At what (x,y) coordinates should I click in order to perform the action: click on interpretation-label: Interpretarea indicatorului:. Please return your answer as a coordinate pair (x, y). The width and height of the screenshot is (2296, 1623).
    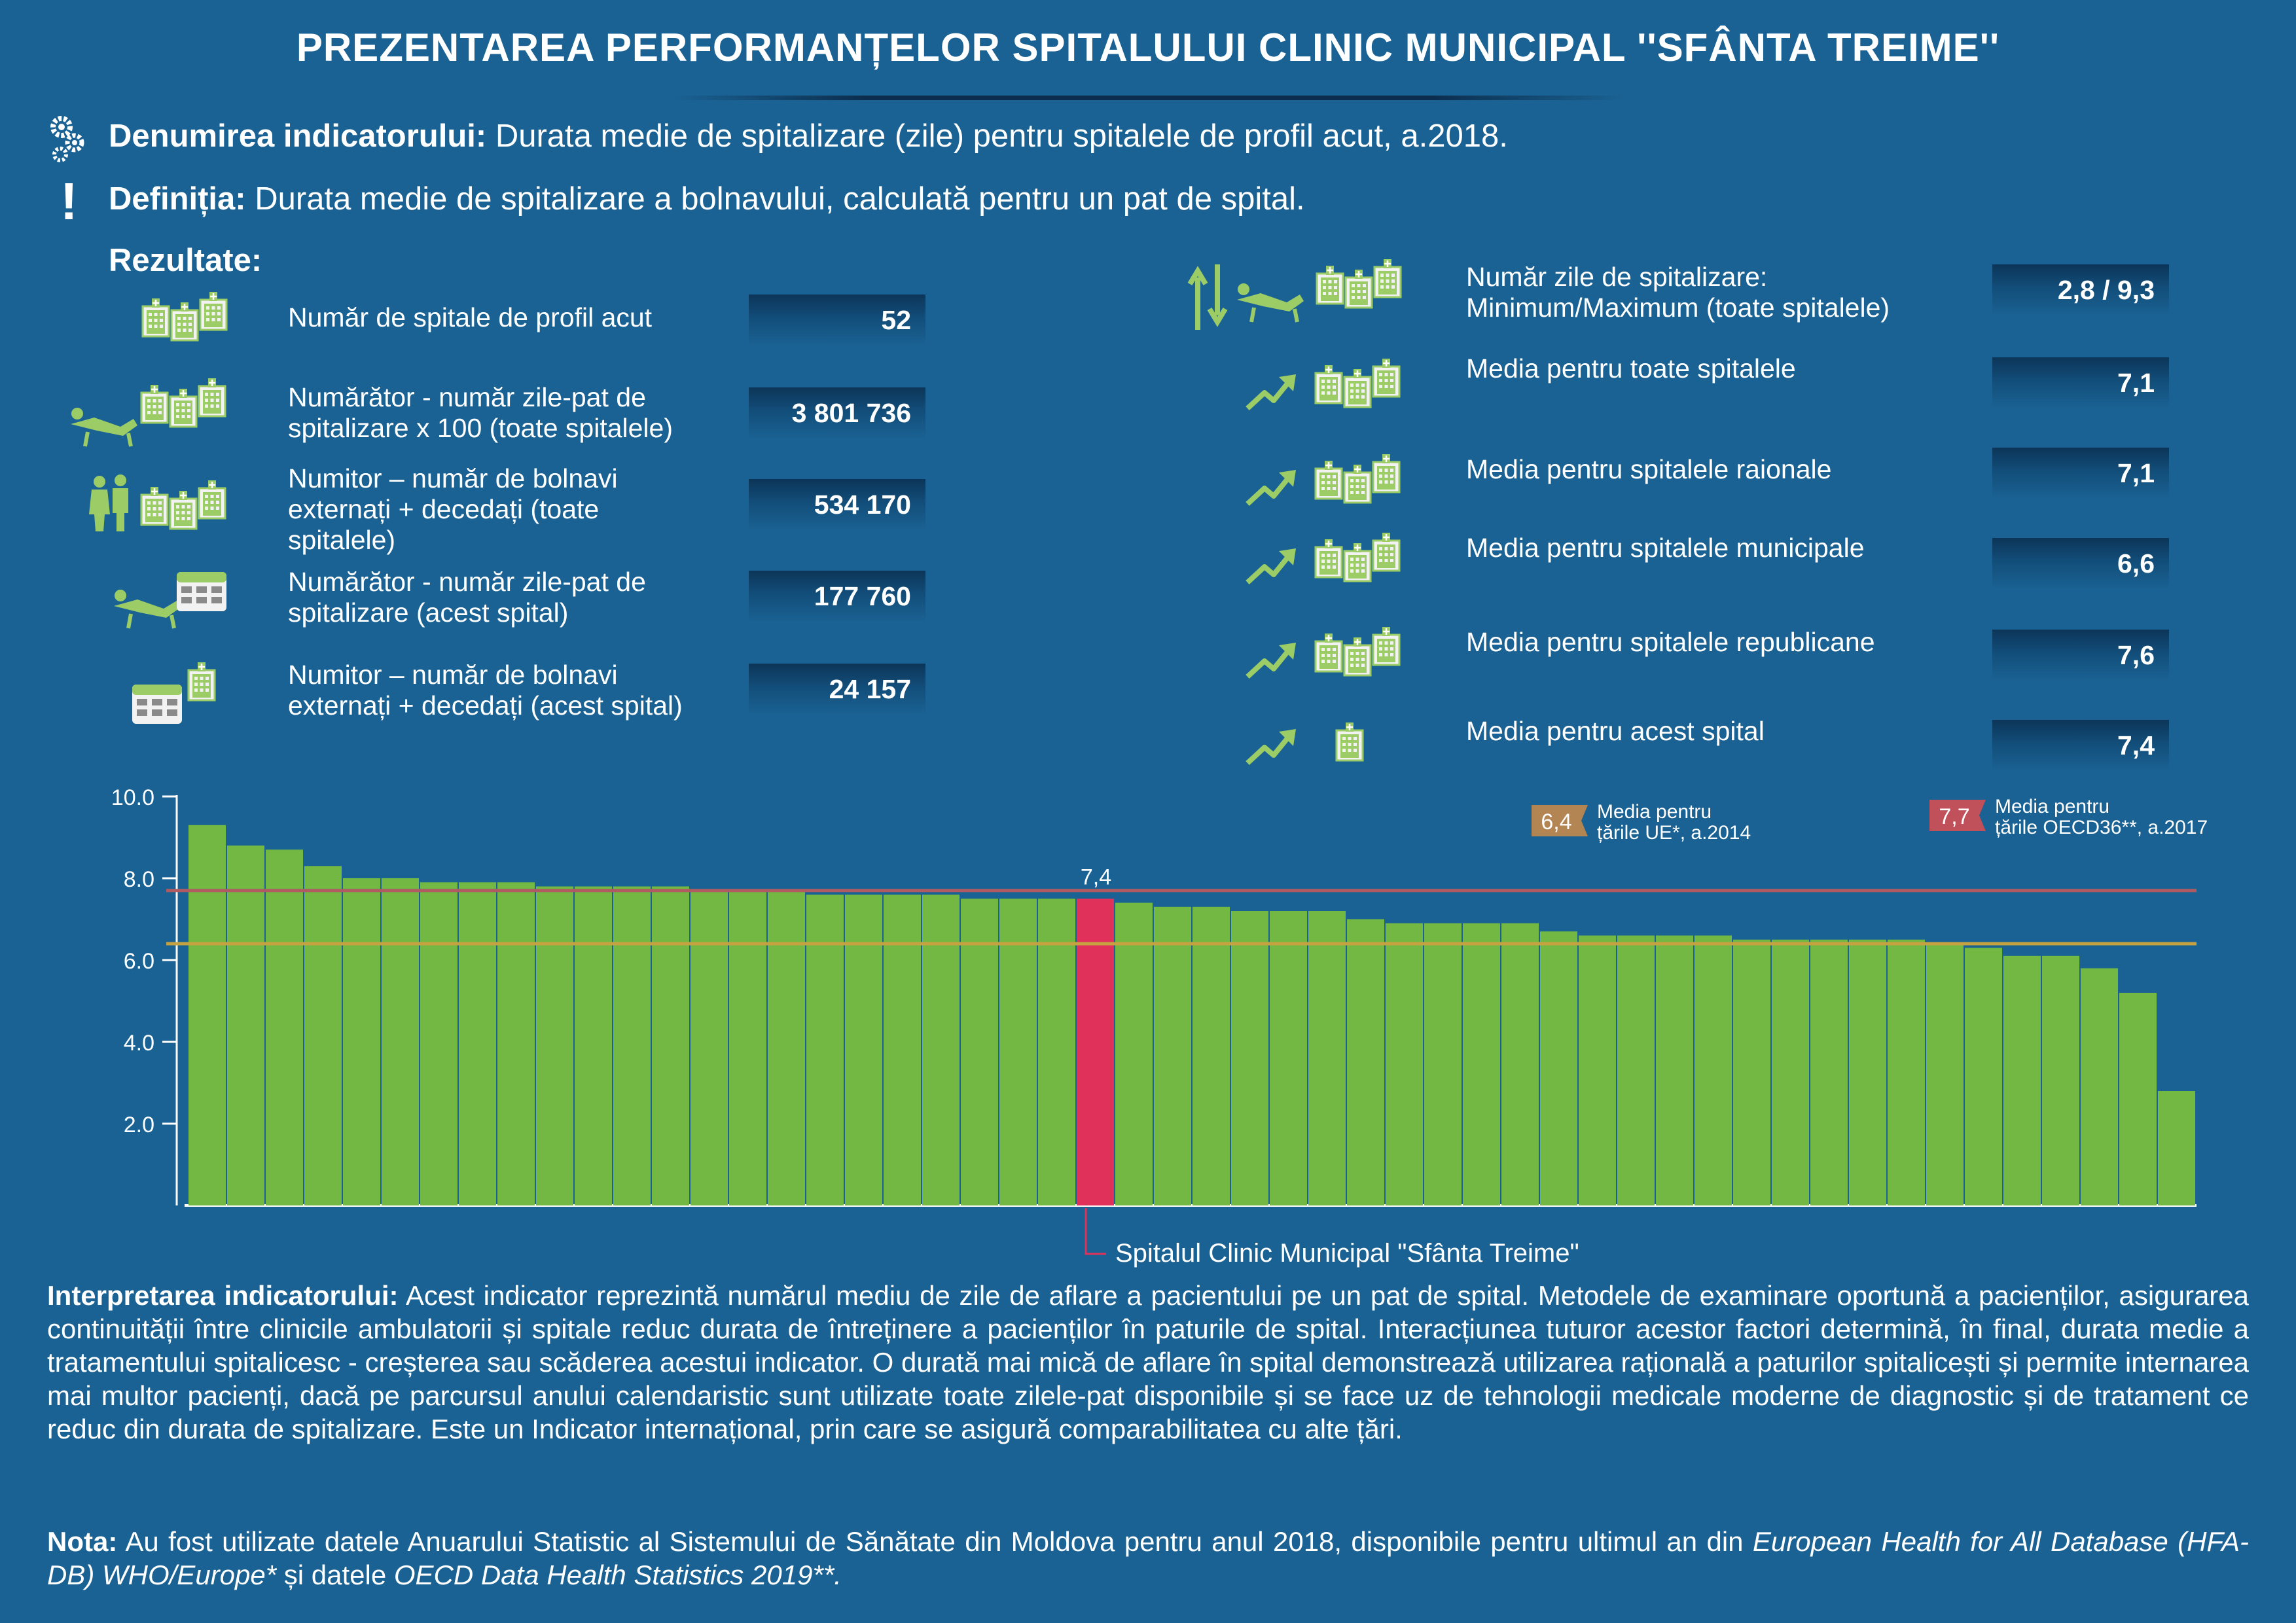
    Looking at the image, I should click on (223, 1295).